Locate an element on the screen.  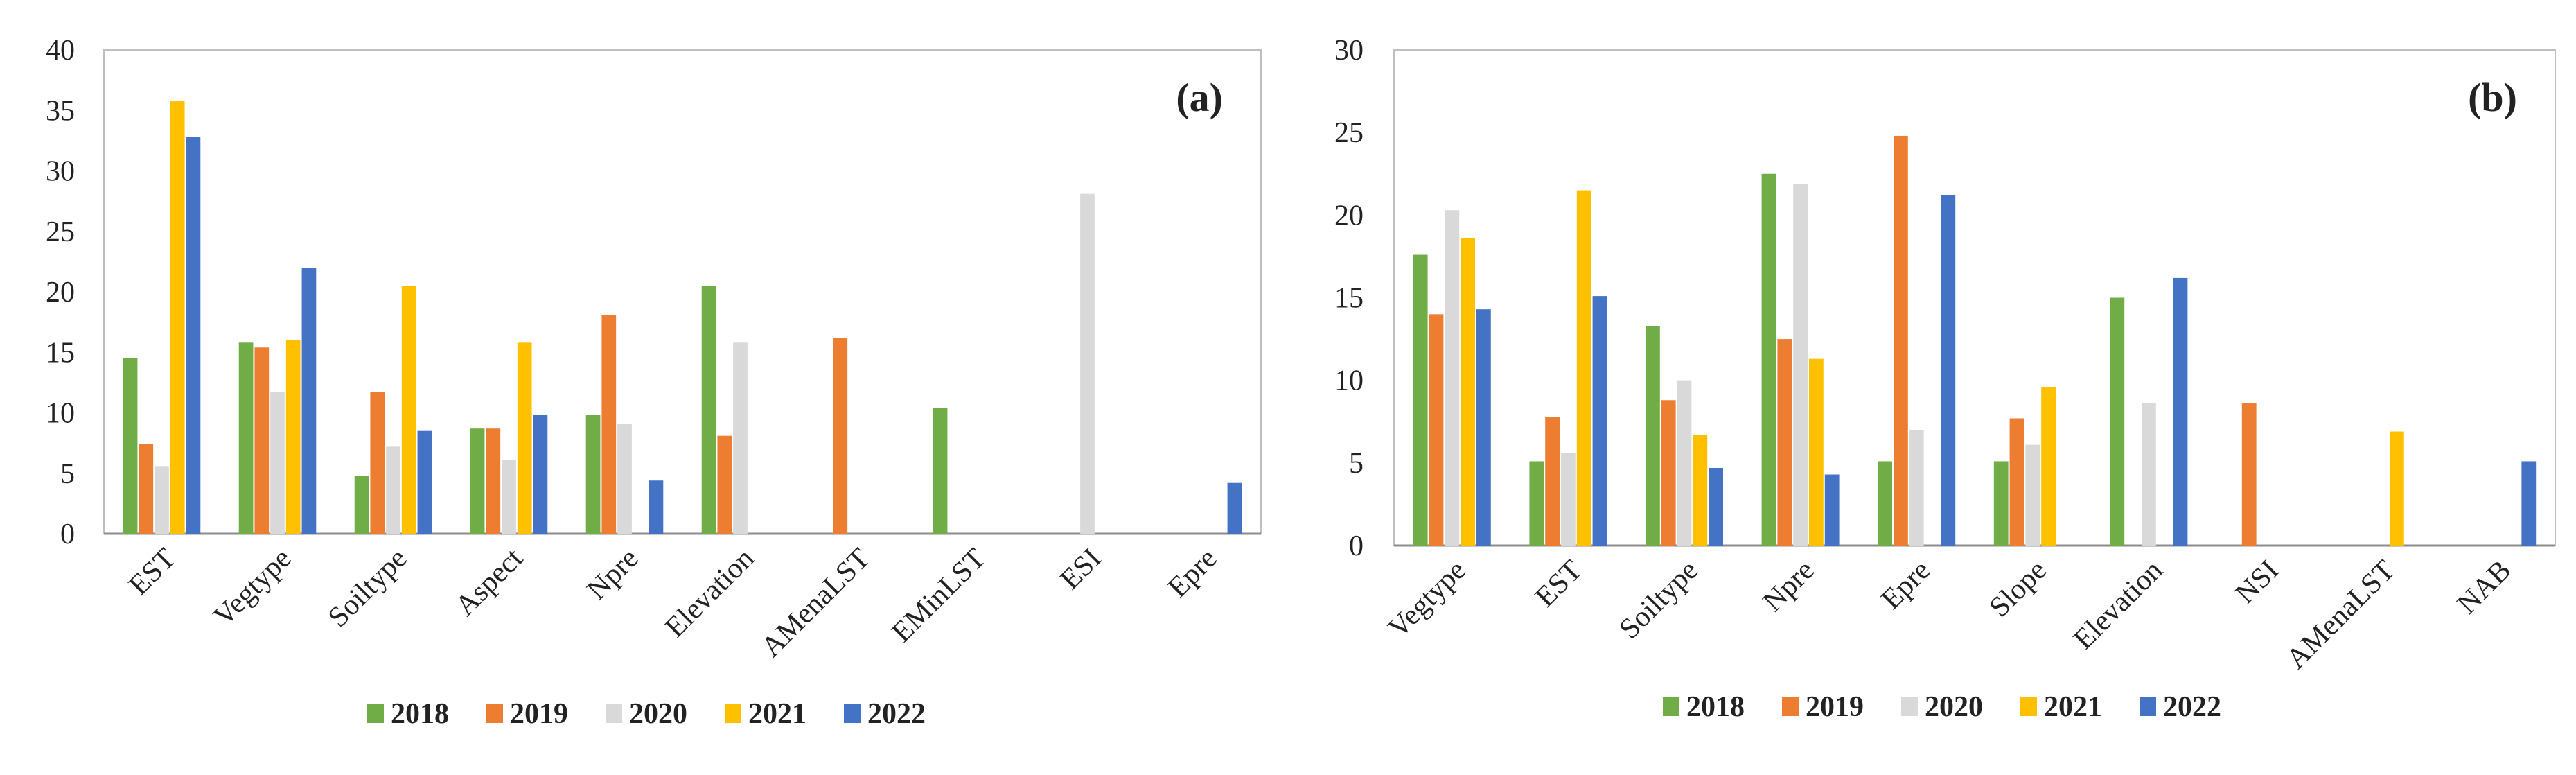
bar-2019-aspect is located at coordinates (494, 481).